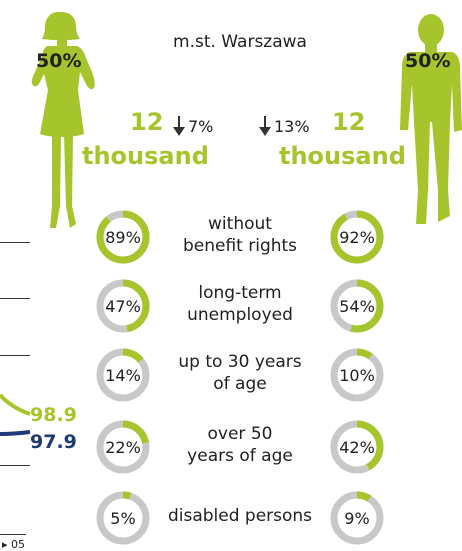 This screenshot has height=551, width=462. Describe the element at coordinates (240, 315) in the screenshot. I see `row-label-line2: unemployed` at that location.